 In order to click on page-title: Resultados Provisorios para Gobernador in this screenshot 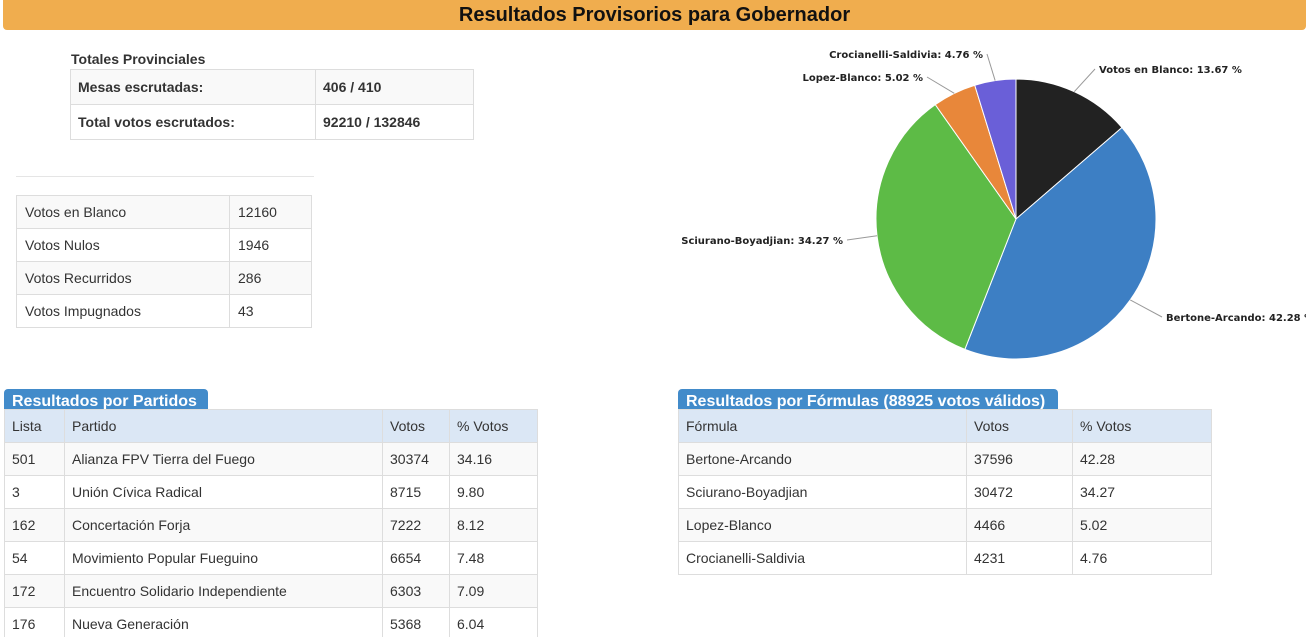, I will do `click(654, 14)`.